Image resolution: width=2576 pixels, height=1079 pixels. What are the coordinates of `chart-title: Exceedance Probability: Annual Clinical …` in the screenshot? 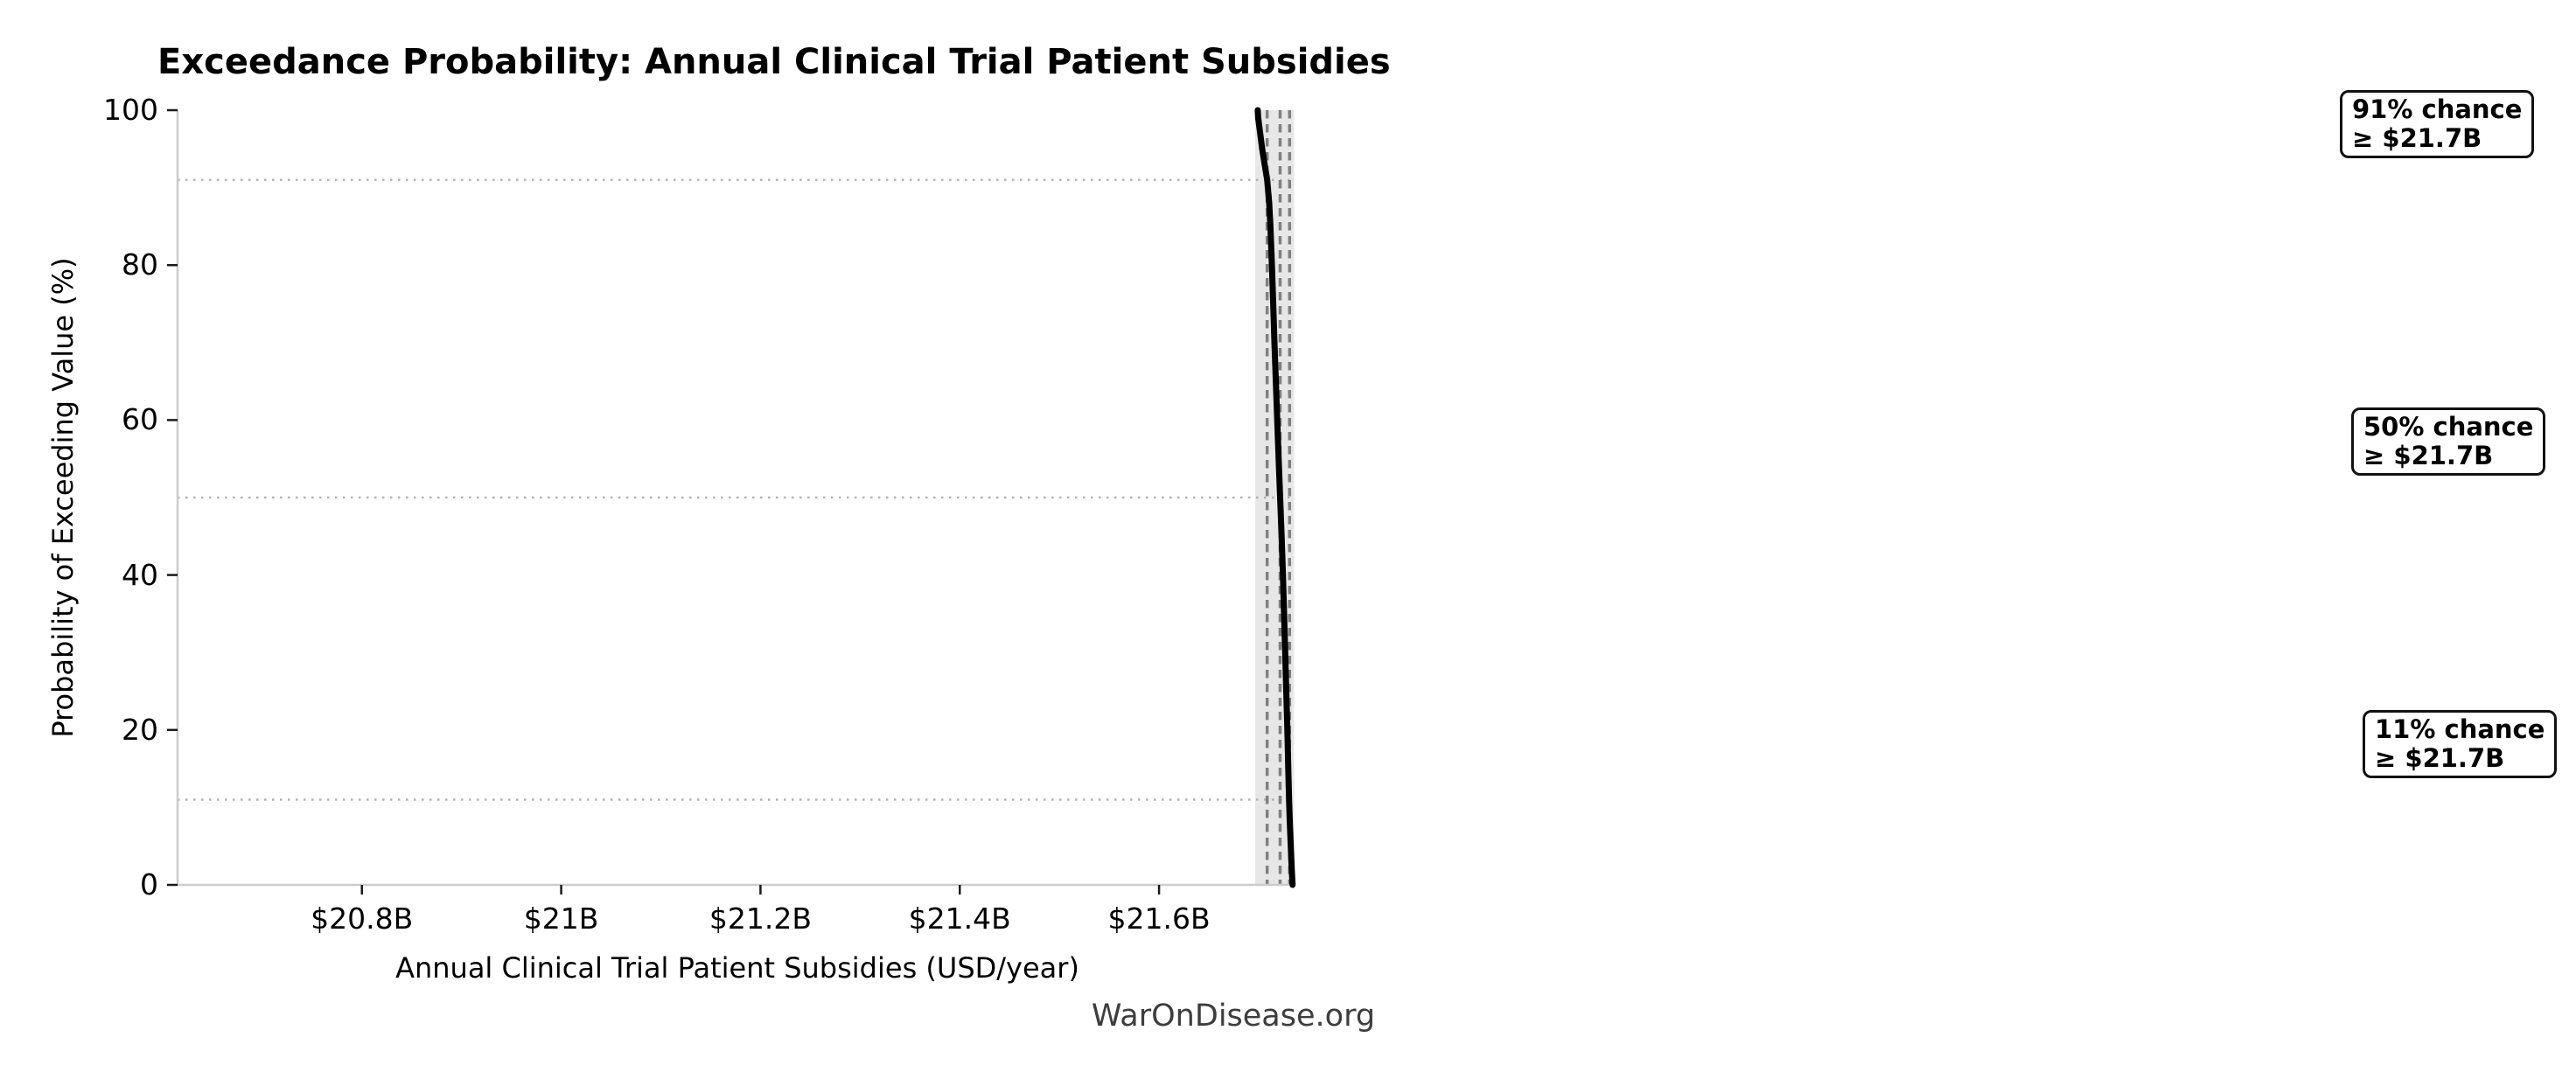 It's located at (774, 62).